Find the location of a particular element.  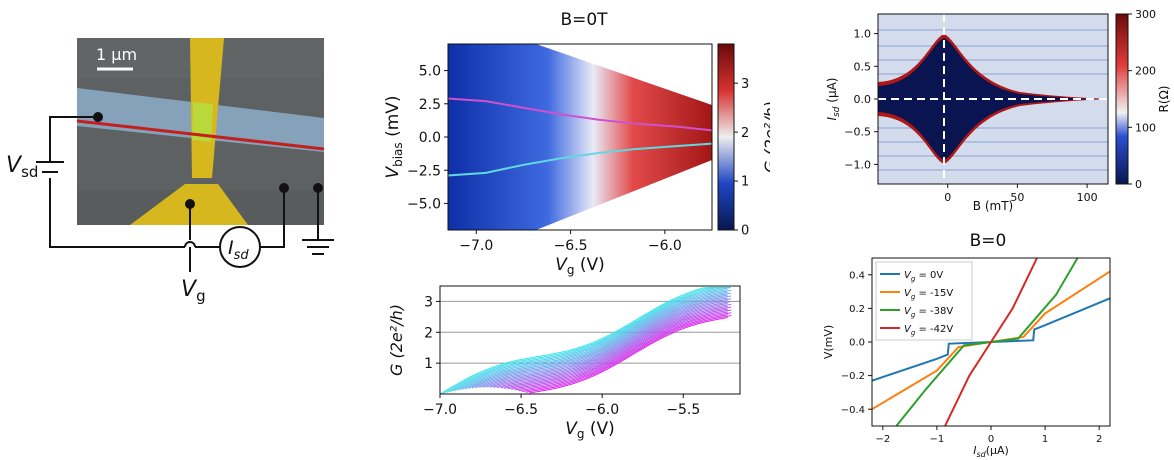

conductance-traces: −7.0 −6.5 −6.0 −5.5 1 2 3 Vg (V) G (2e²/h) is located at coordinates (564, 363).